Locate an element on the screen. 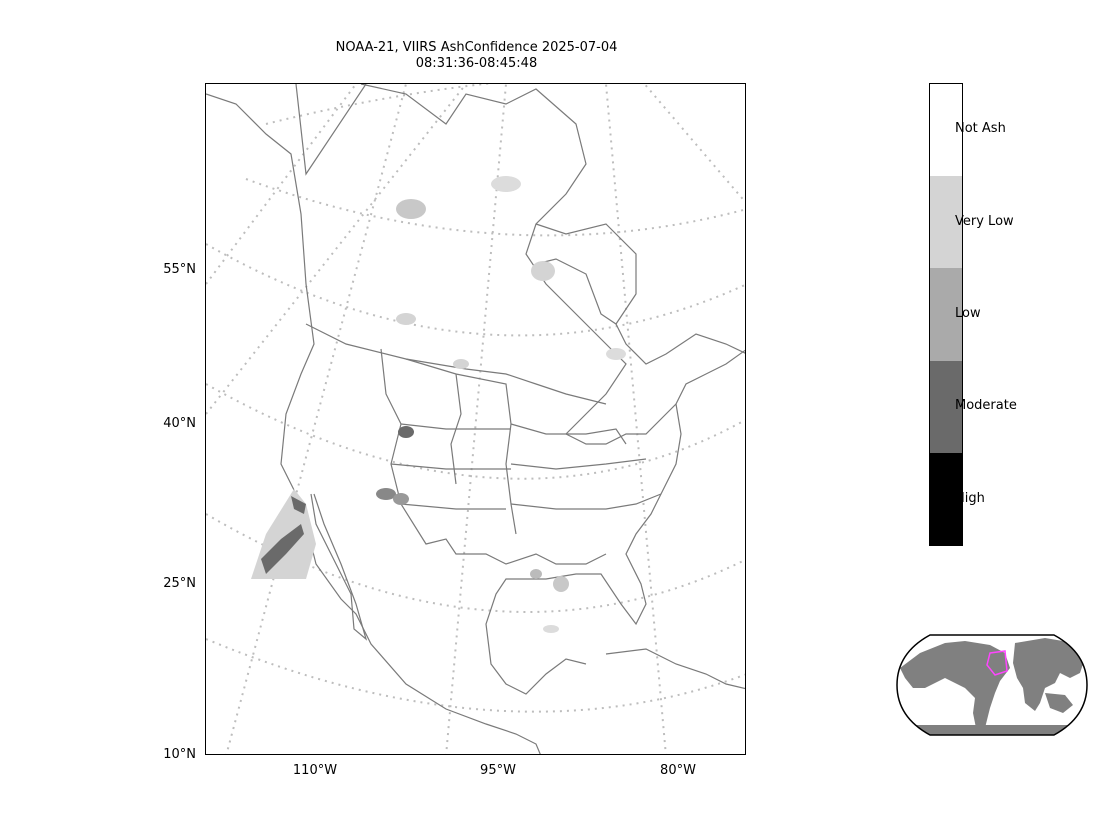 The image size is (1120, 840). colorbar-segment-moderate is located at coordinates (946, 406).